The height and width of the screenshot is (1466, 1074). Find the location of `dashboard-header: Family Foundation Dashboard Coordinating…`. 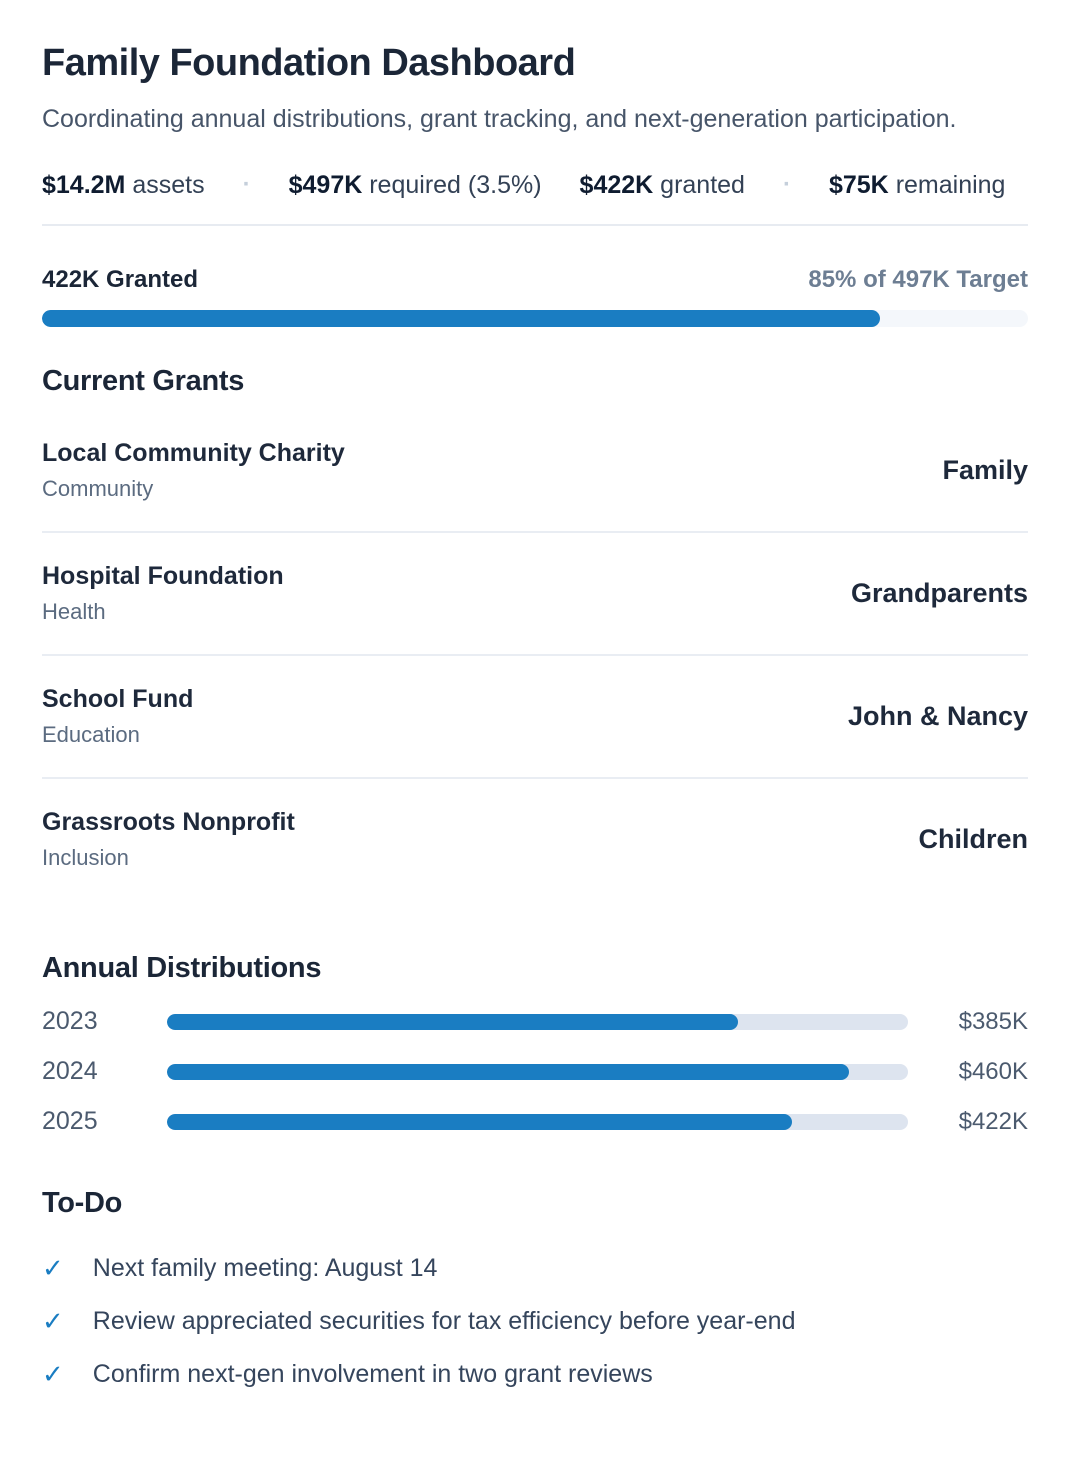

dashboard-header: Family Foundation Dashboard Coordinating… is located at coordinates (535, 90).